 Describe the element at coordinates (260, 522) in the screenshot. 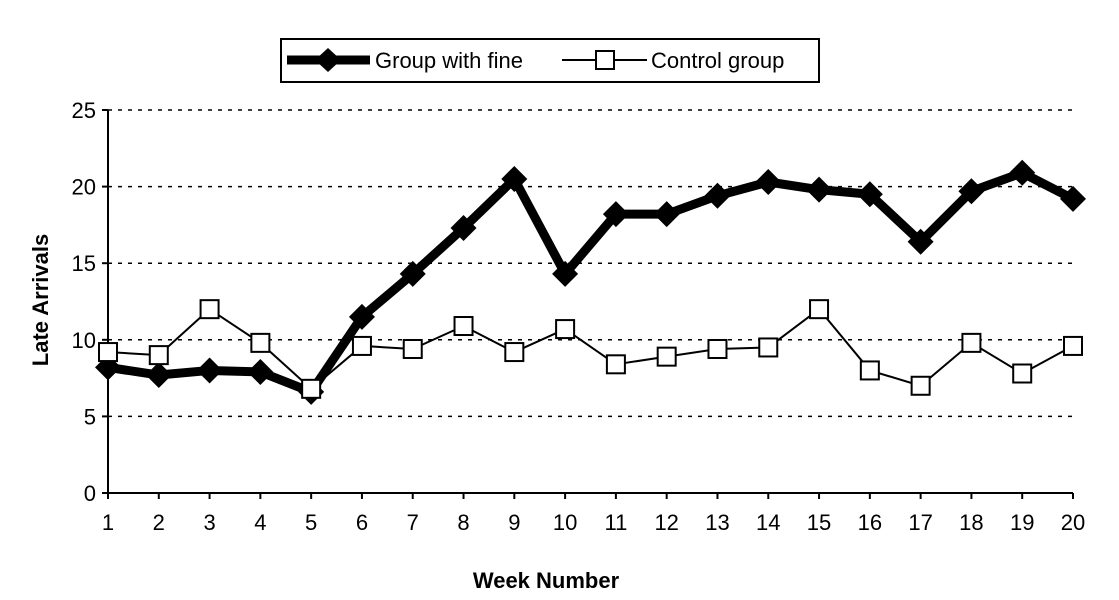

I see `x-tick-label-4: 4` at that location.